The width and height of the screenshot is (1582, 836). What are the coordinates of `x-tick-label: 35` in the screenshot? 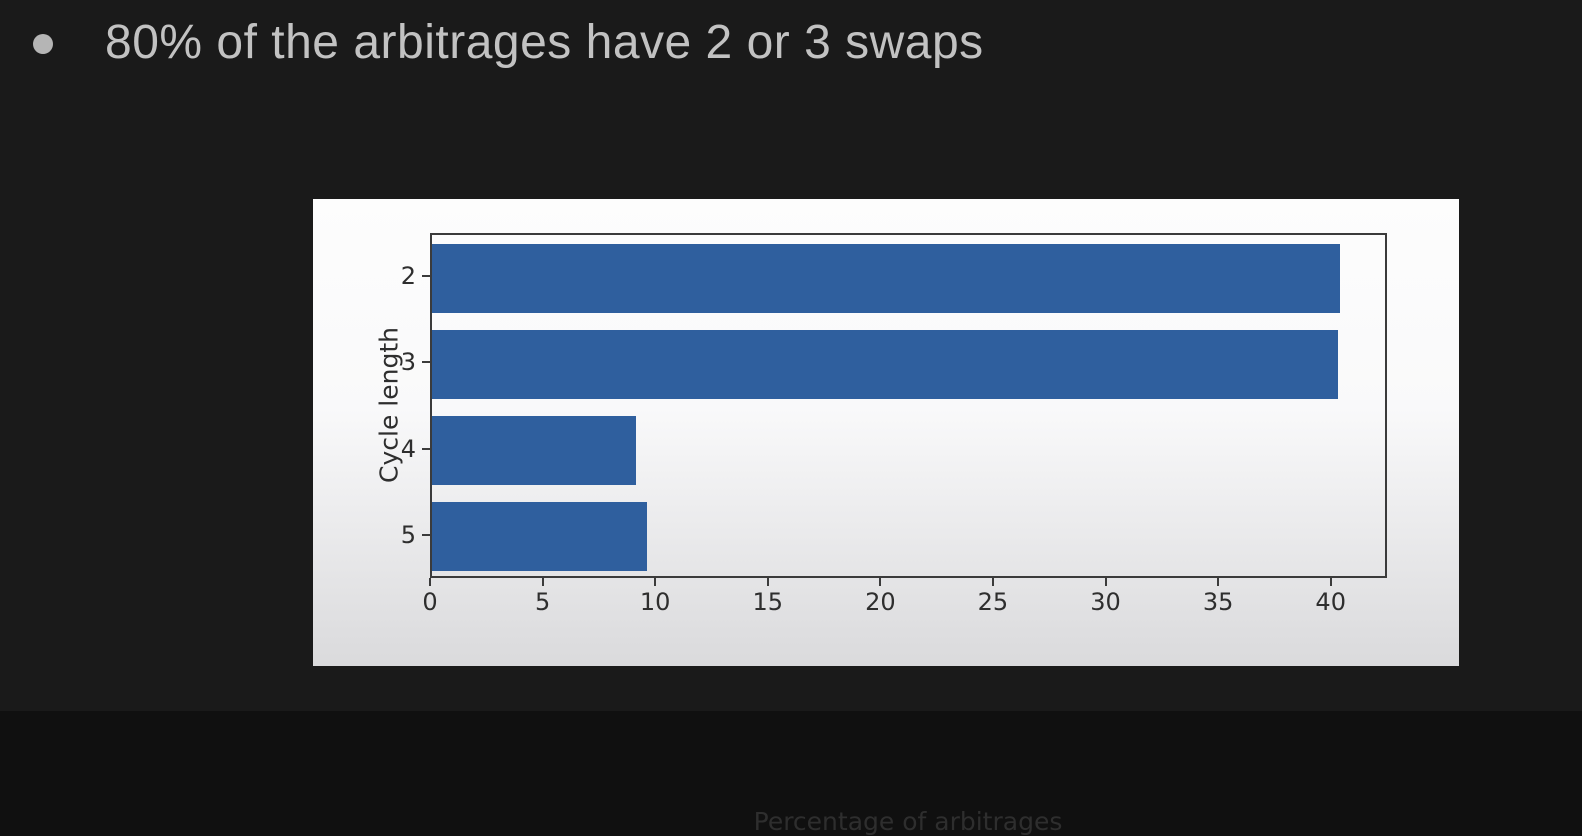 It's located at (1218, 602).